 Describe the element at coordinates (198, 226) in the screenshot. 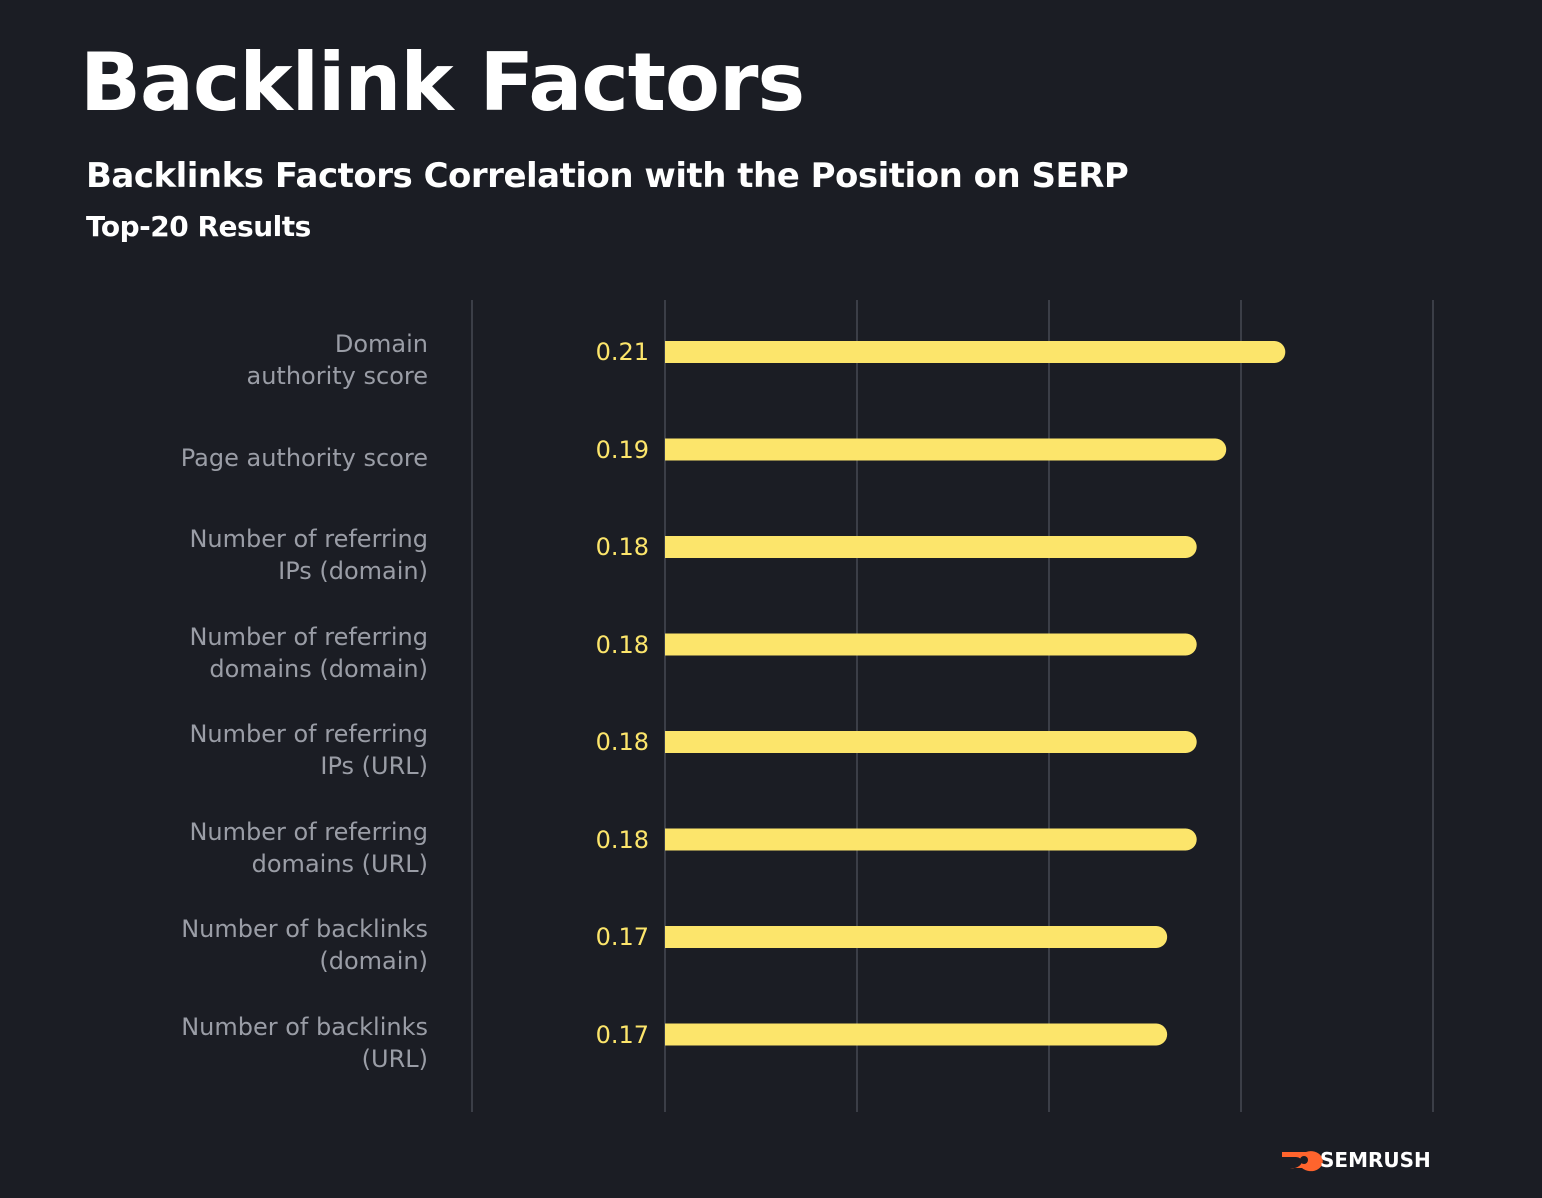

I see `chart-caption: Top-20 Results` at that location.